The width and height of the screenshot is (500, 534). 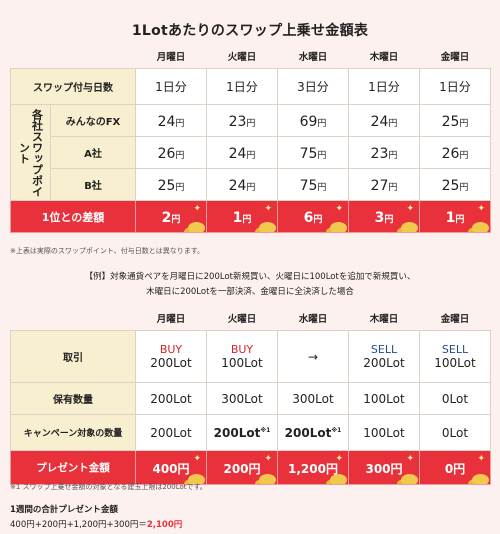 I want to click on swap-cell: 69円, so click(x=313, y=120).